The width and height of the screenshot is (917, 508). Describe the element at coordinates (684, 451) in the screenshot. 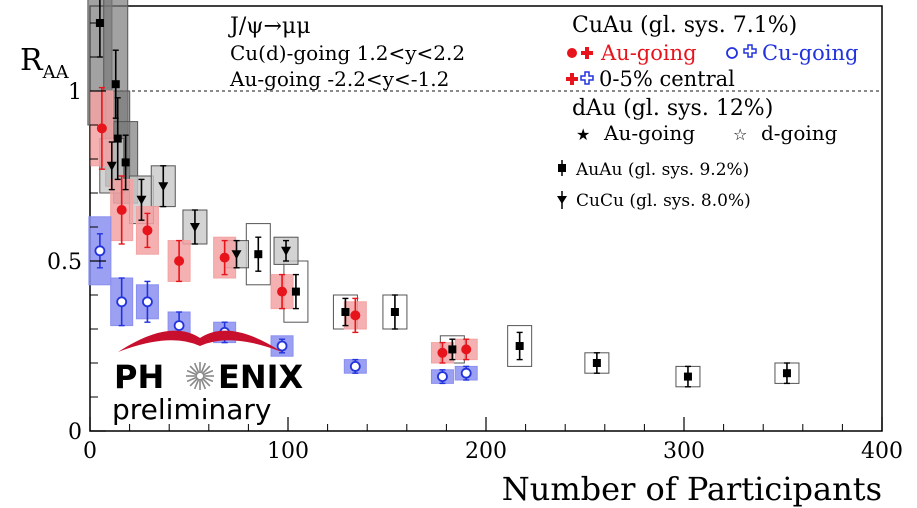

I see `x-tick-label: 300` at that location.